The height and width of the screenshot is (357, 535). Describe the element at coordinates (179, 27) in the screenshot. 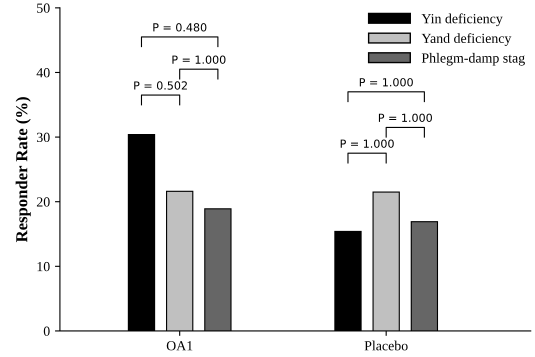

I see `annotation: P = 0.480` at that location.